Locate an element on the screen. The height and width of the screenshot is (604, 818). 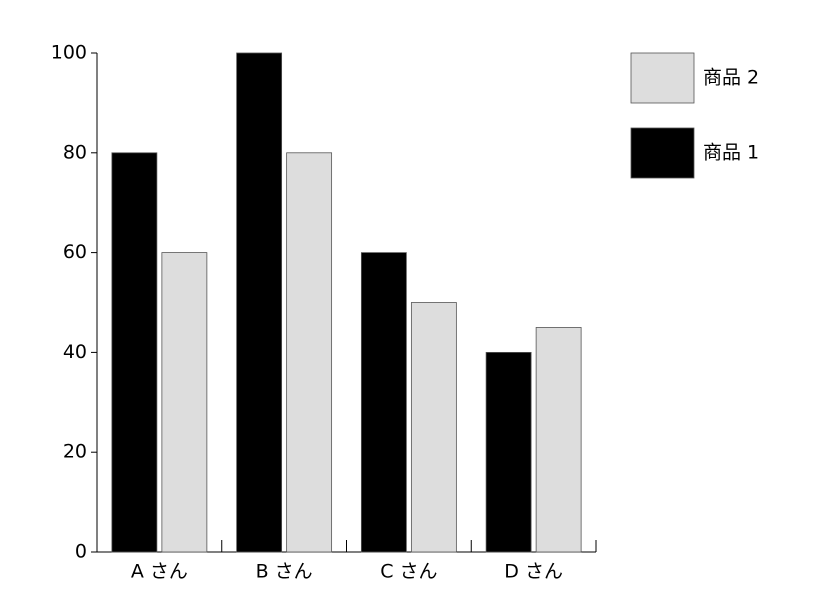
legend-label: 商品 1 is located at coordinates (731, 153).